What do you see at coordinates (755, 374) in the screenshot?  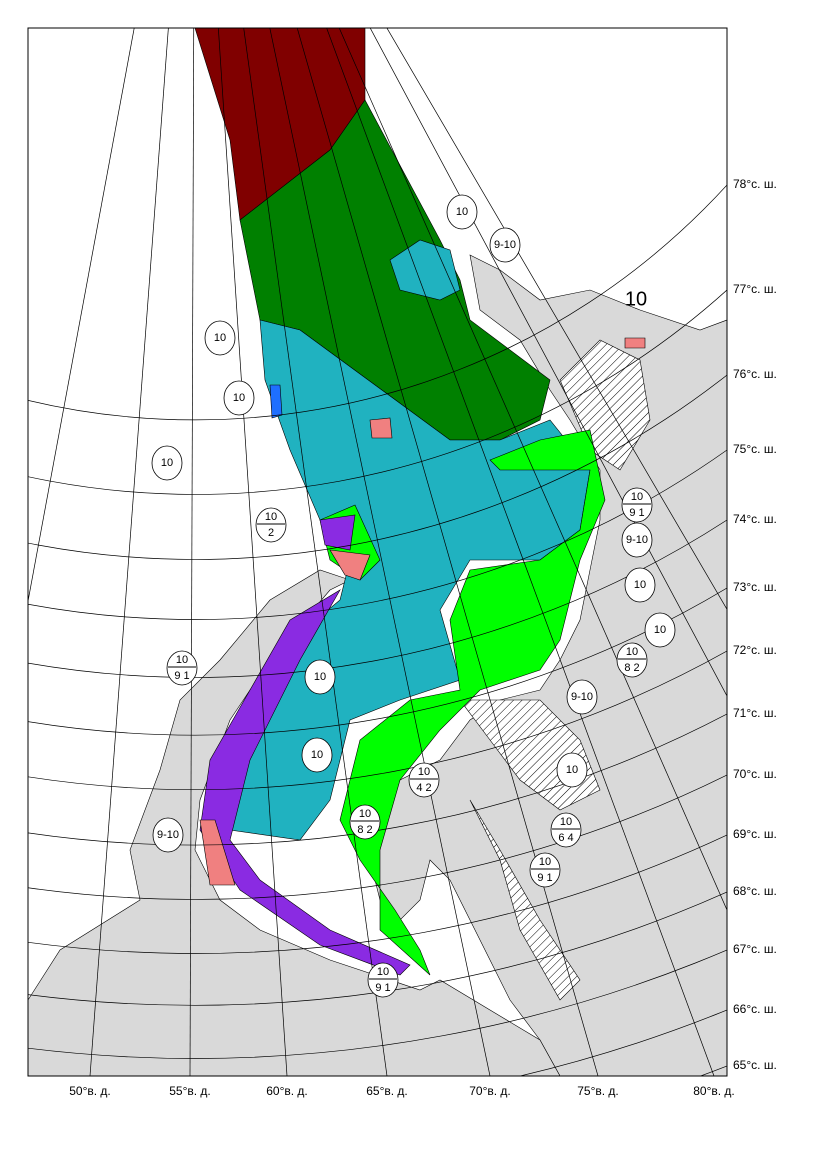 I see `latitude-label: 76°с. ш.` at bounding box center [755, 374].